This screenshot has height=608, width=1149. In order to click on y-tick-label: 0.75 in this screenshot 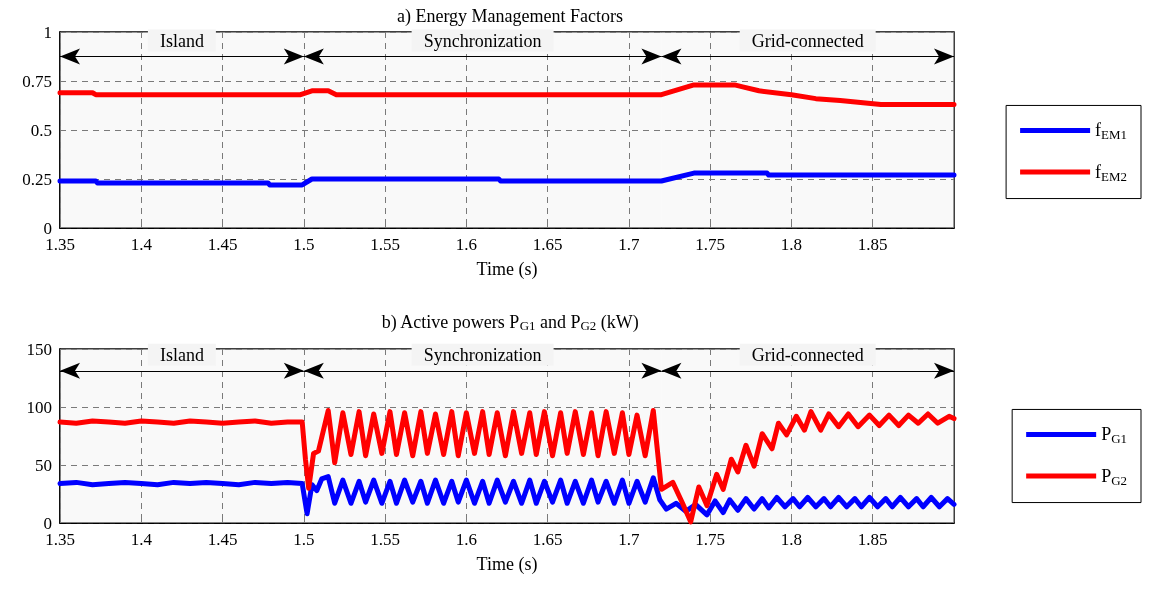, I will do `click(37, 81)`.